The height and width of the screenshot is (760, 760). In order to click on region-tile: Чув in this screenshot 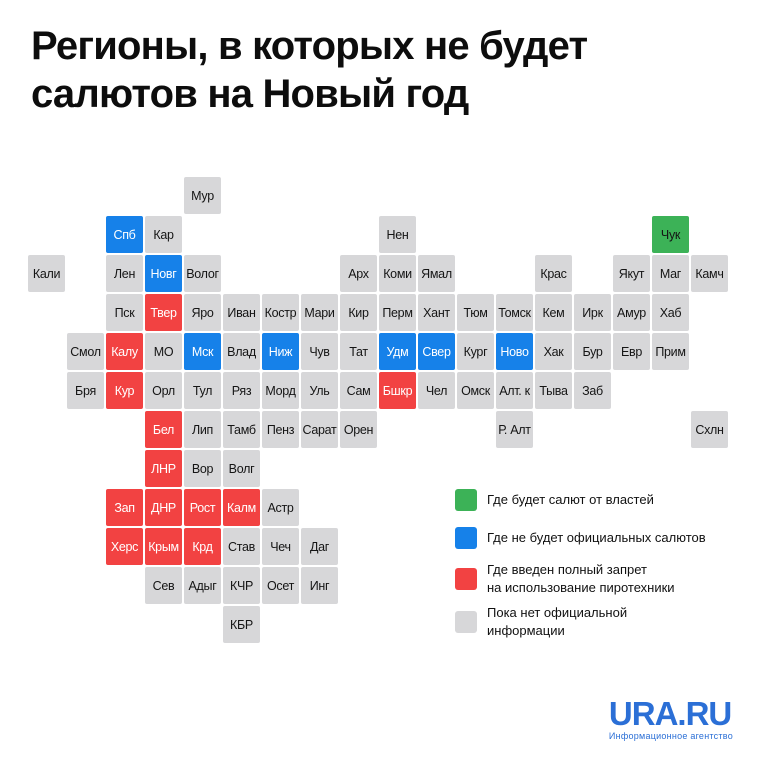, I will do `click(319, 351)`.